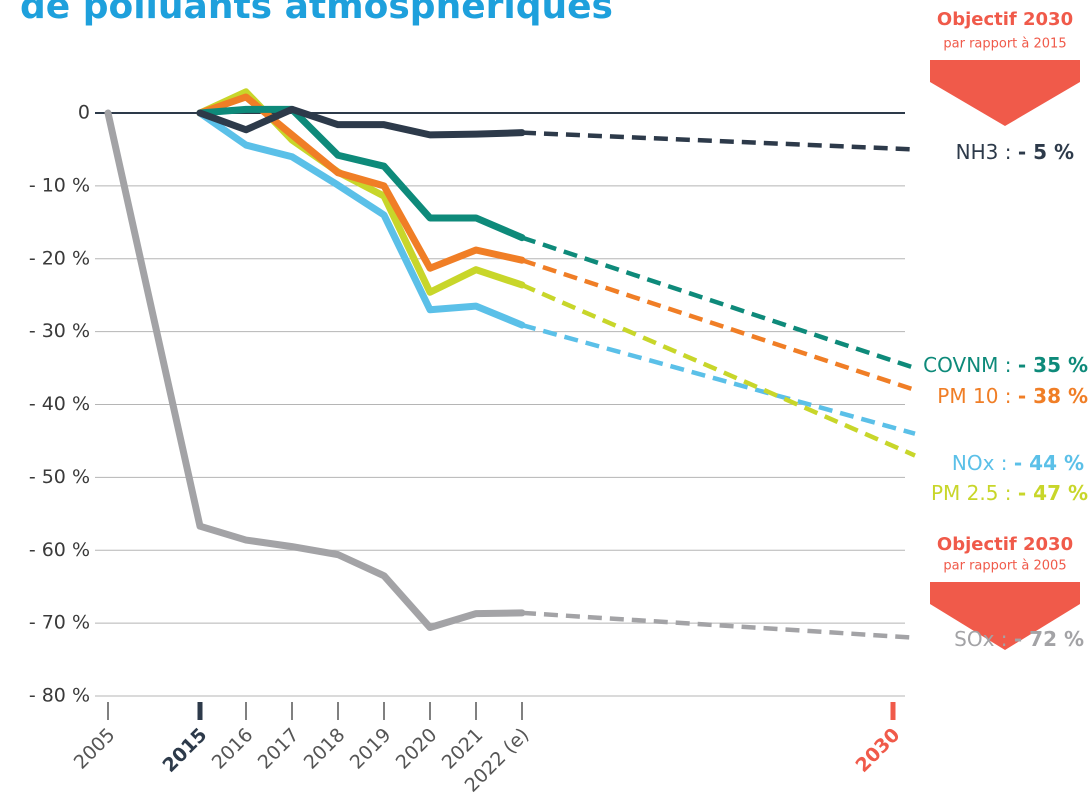 The image size is (1092, 808). I want to click on value-label: - 35 %, so click(1053, 365).